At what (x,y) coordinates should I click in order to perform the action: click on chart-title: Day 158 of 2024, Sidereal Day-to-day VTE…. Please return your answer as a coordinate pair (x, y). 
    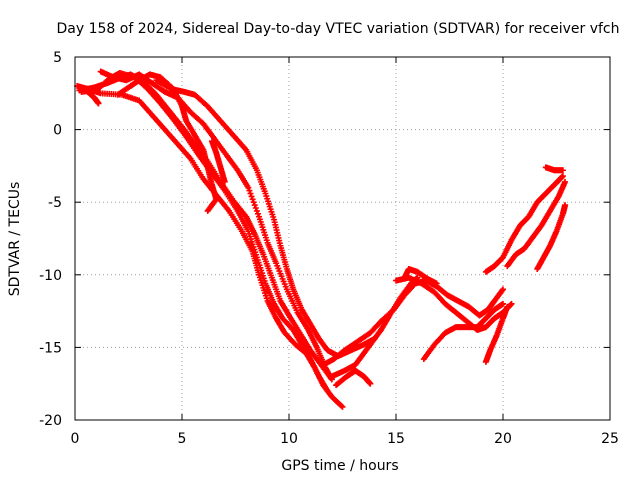
    Looking at the image, I should click on (337, 29).